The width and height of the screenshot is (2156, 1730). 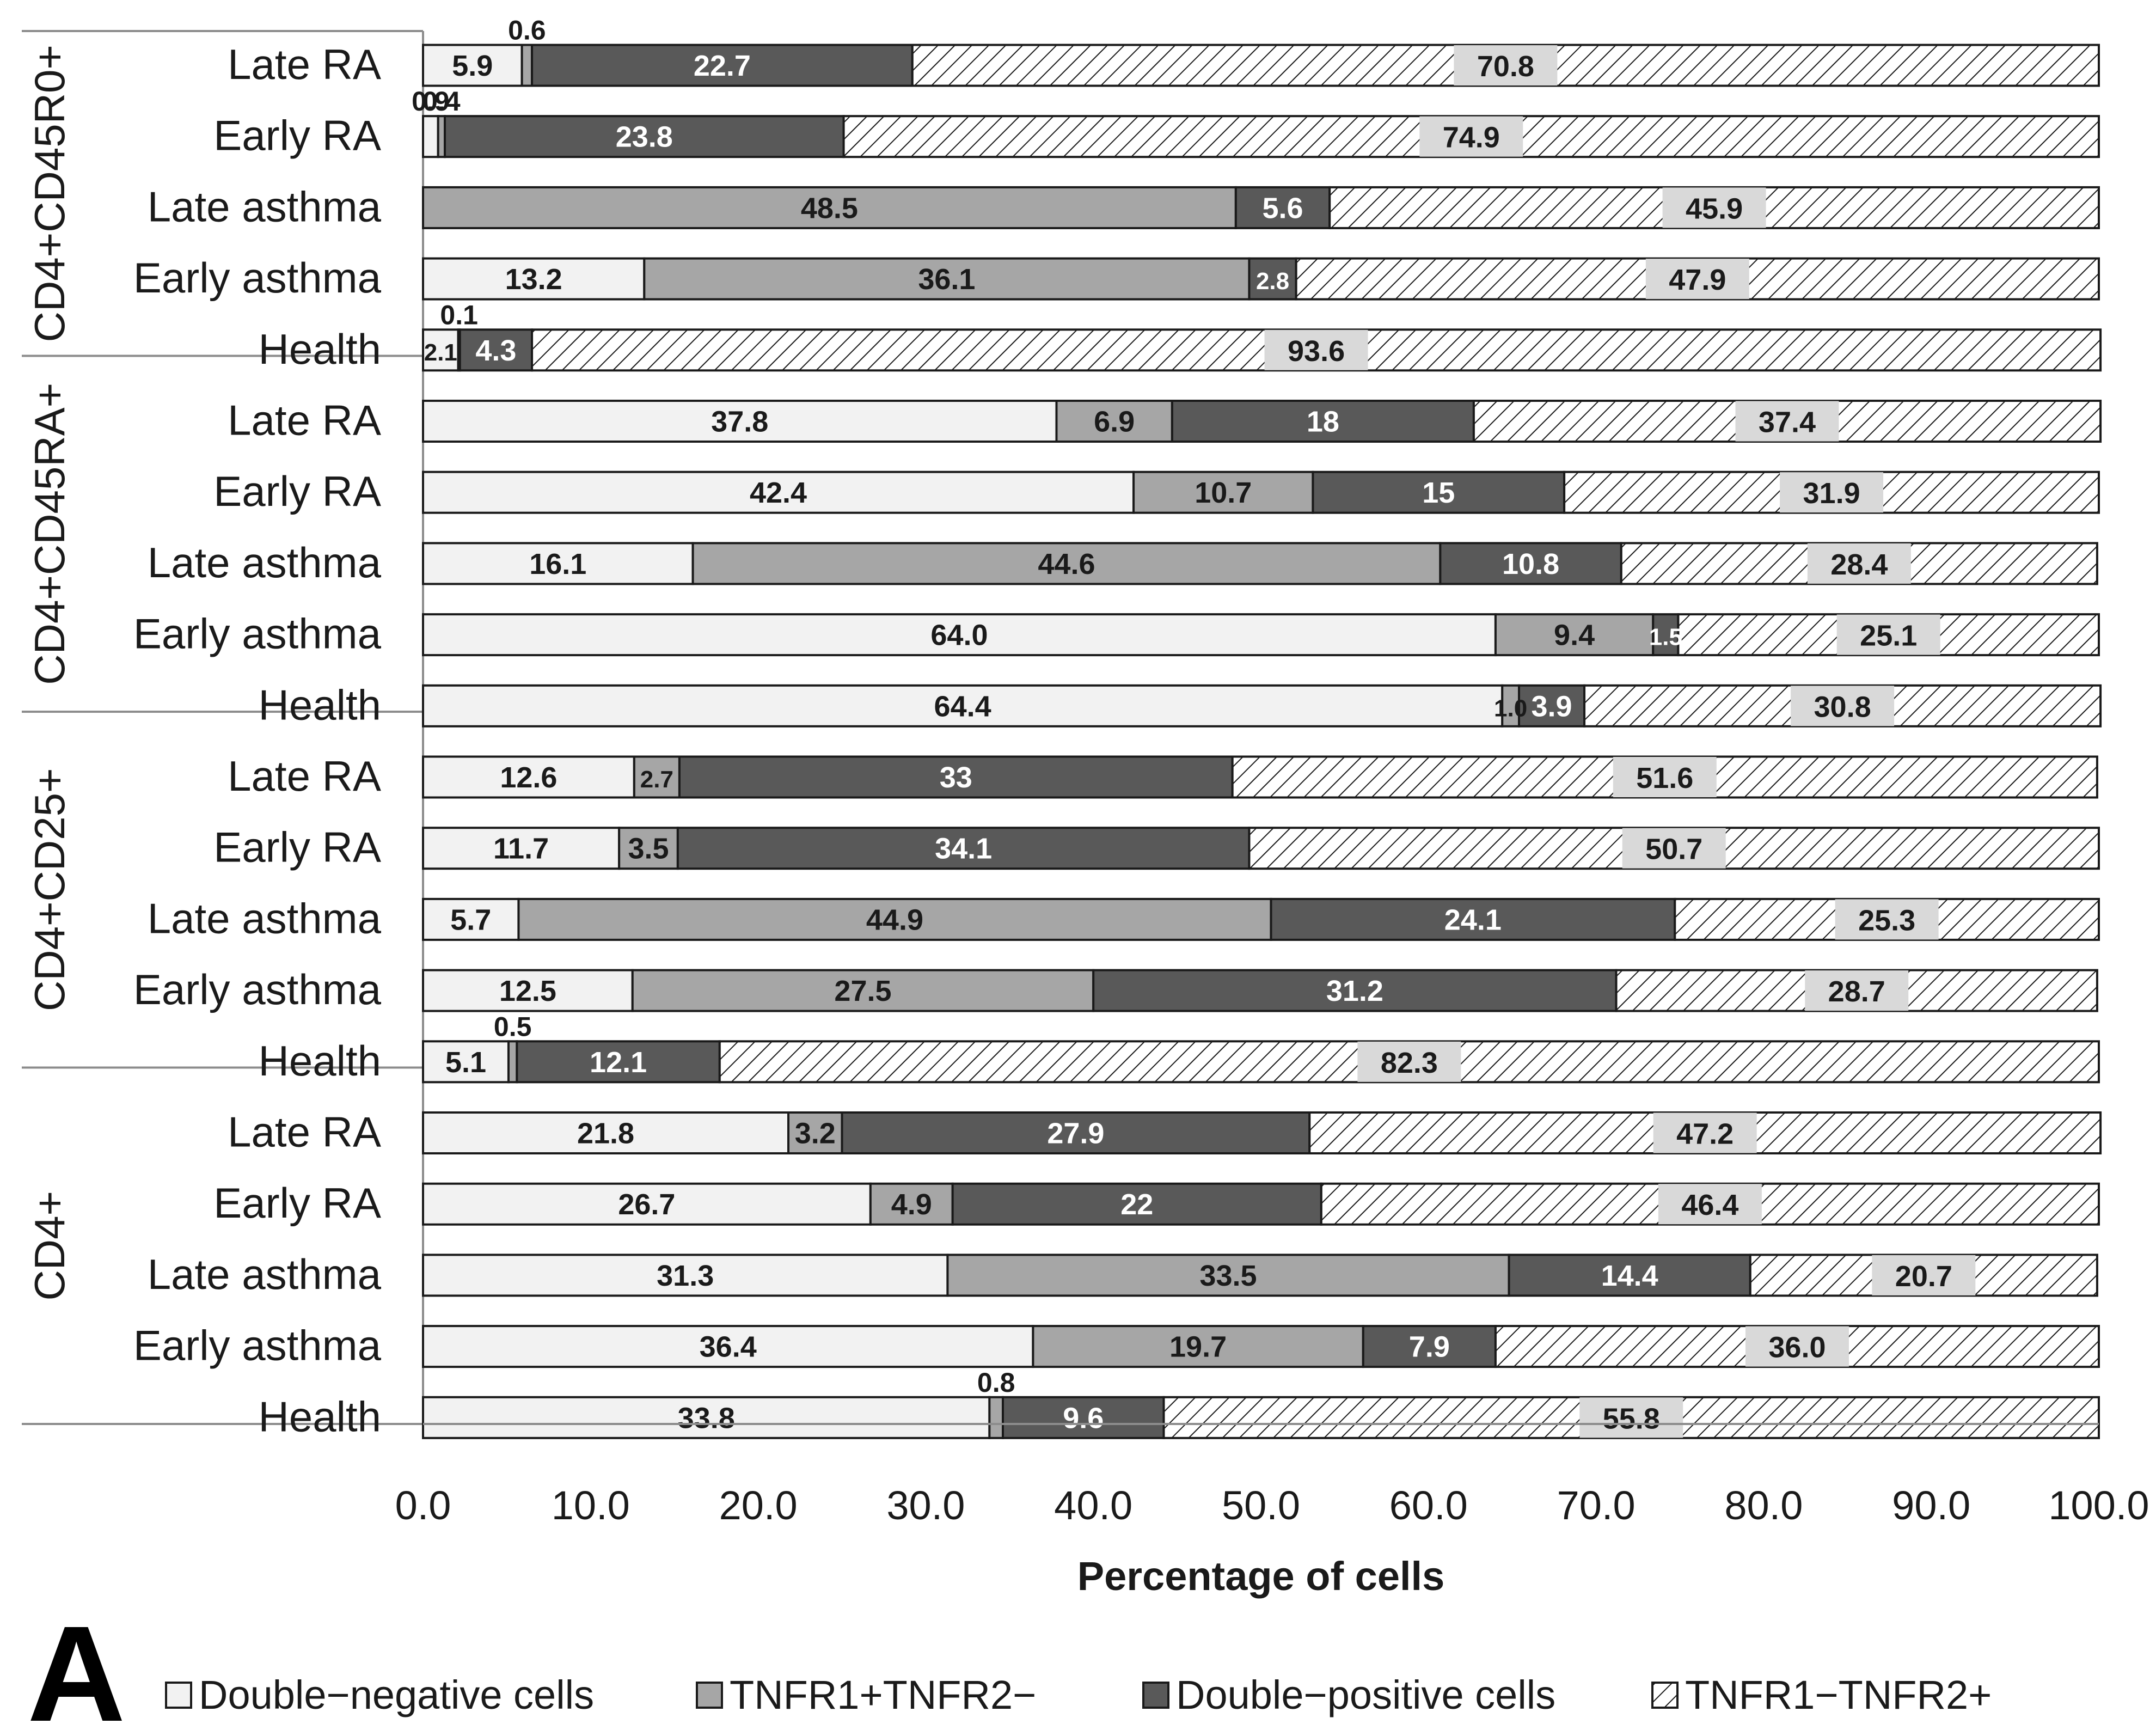 I want to click on data-label-small: 0.9, so click(x=431, y=102).